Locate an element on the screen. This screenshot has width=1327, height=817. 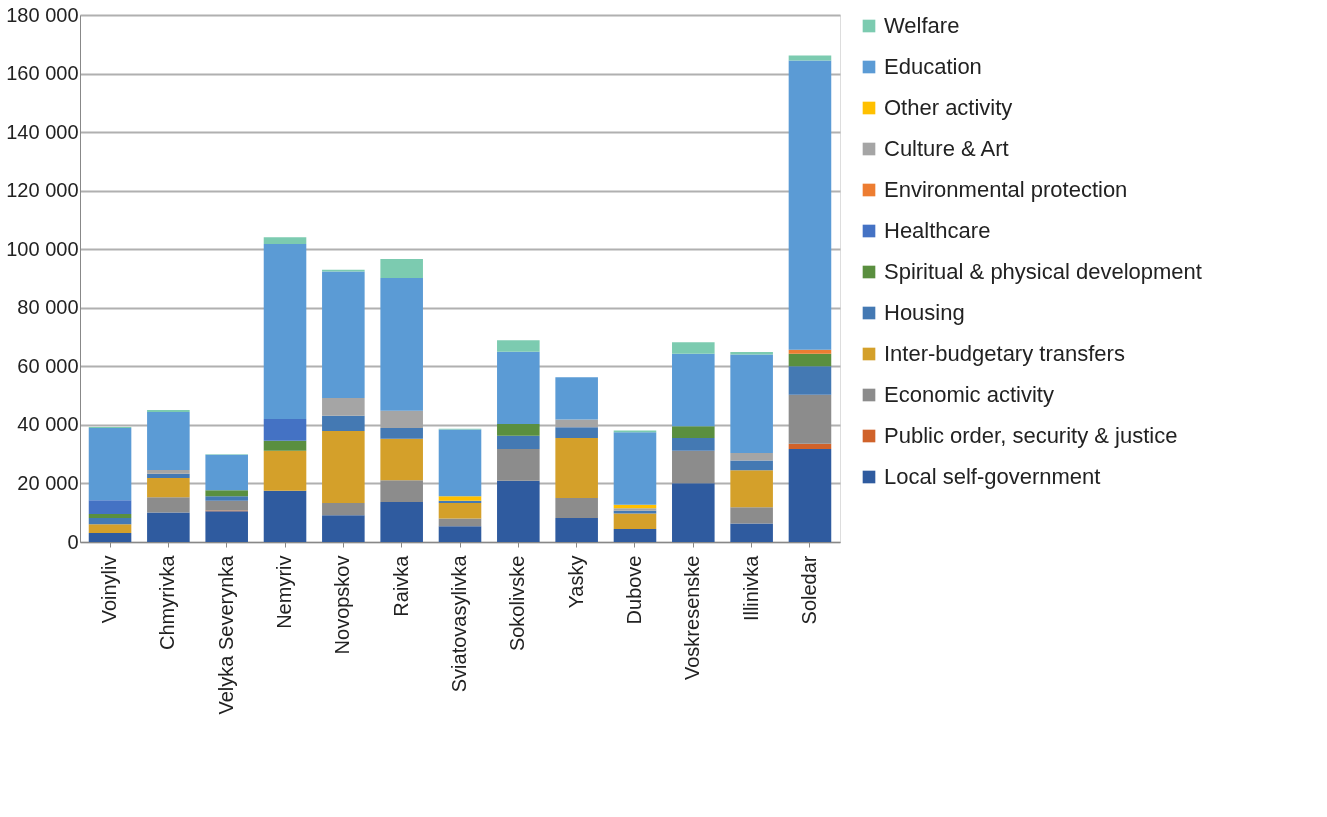
x-tick-label: Voskresenske is located at coordinates (692, 618).